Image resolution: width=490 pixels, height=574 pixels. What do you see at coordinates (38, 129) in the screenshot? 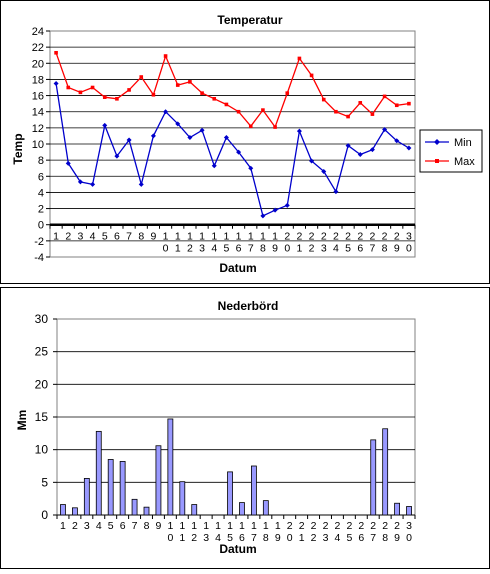
I see `temperature-y-tick-label: 12` at bounding box center [38, 129].